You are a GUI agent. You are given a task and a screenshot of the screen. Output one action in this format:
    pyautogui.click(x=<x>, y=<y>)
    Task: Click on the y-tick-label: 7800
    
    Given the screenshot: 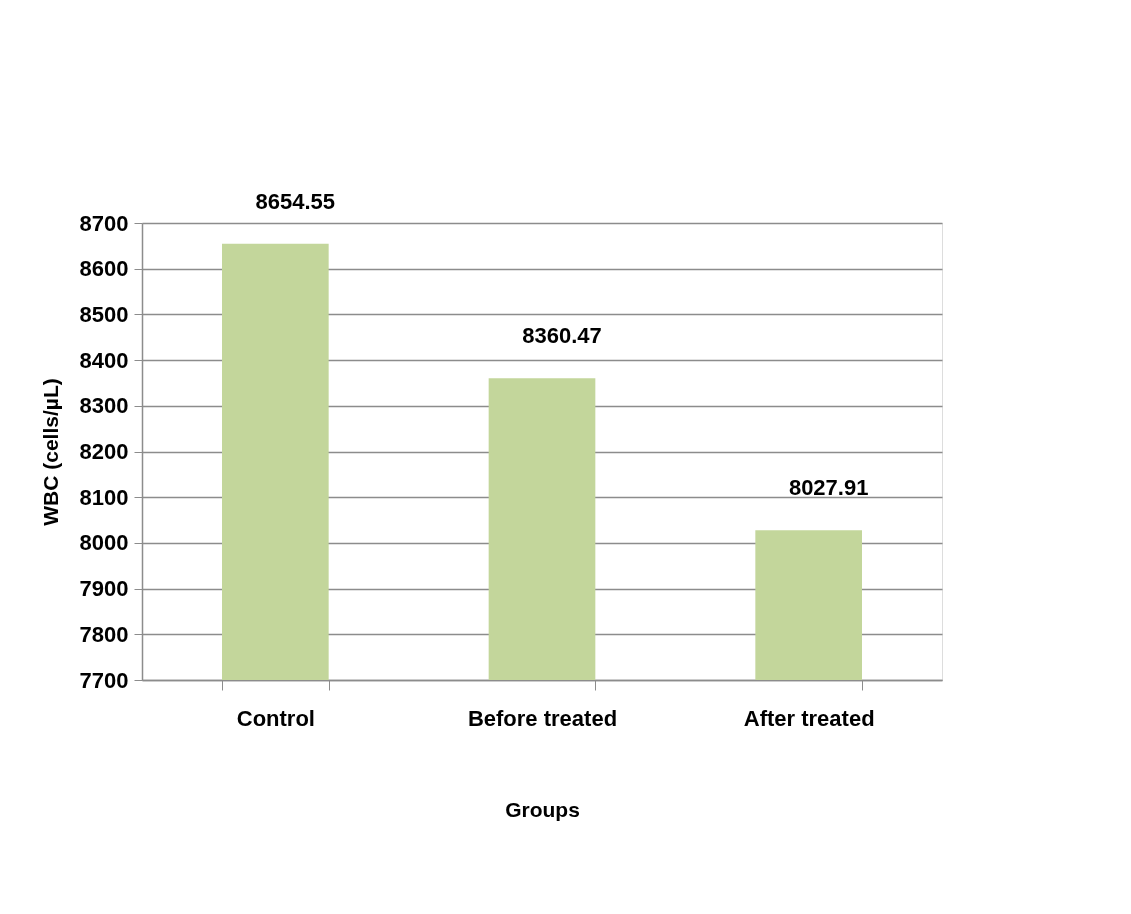 What is the action you would take?
    pyautogui.click(x=104, y=634)
    